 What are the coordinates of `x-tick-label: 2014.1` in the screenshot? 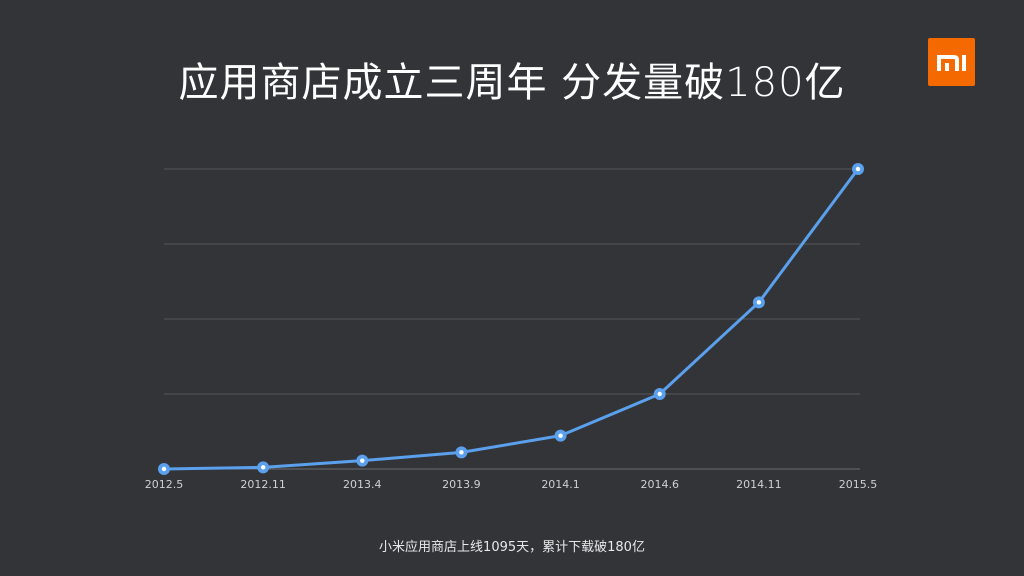 It's located at (560, 484).